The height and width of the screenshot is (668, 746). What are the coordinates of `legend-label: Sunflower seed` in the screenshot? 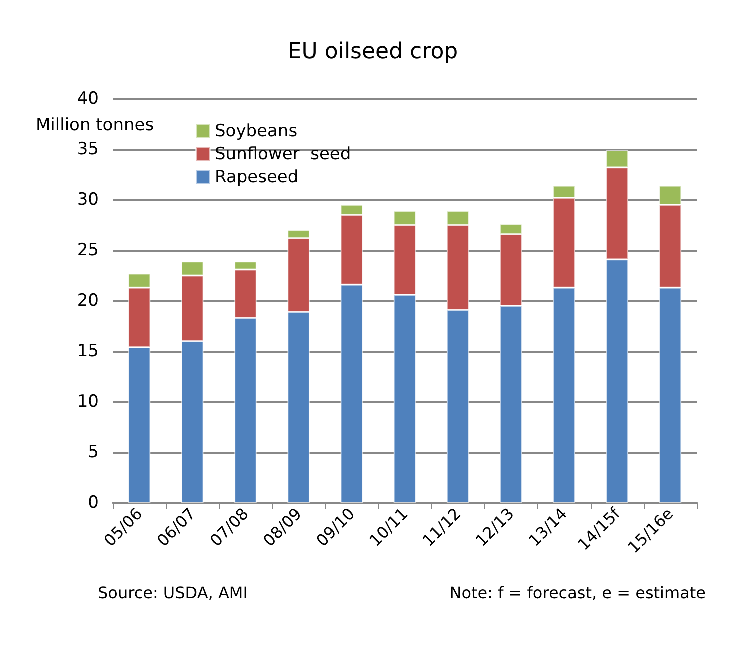 It's located at (283, 154).